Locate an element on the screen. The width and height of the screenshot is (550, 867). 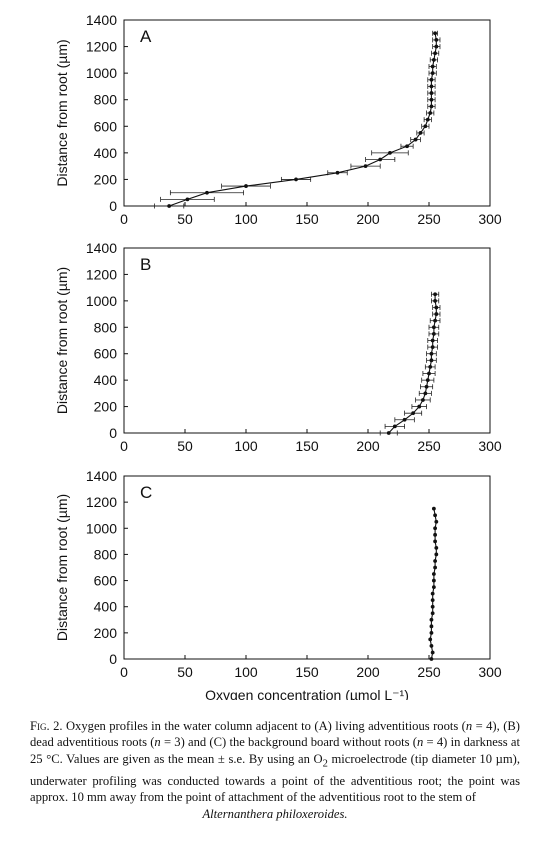
caption-species: Alternanthera philoxeroides. is located at coordinates (275, 813).